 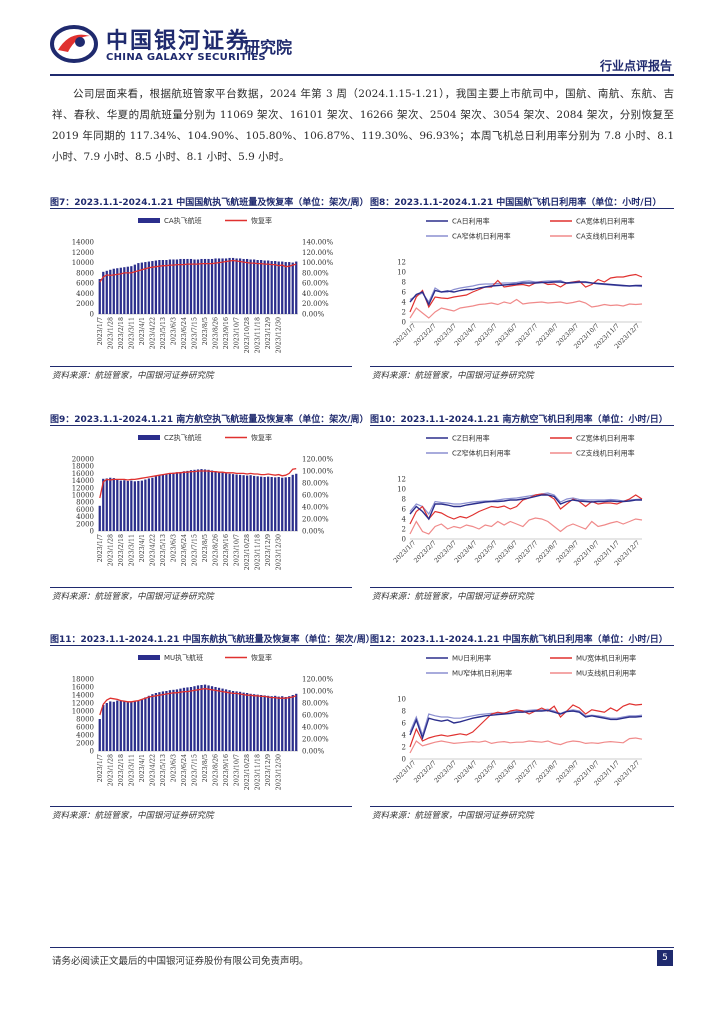 I want to click on fig7-ytick-left: 14000, so click(x=83, y=243).